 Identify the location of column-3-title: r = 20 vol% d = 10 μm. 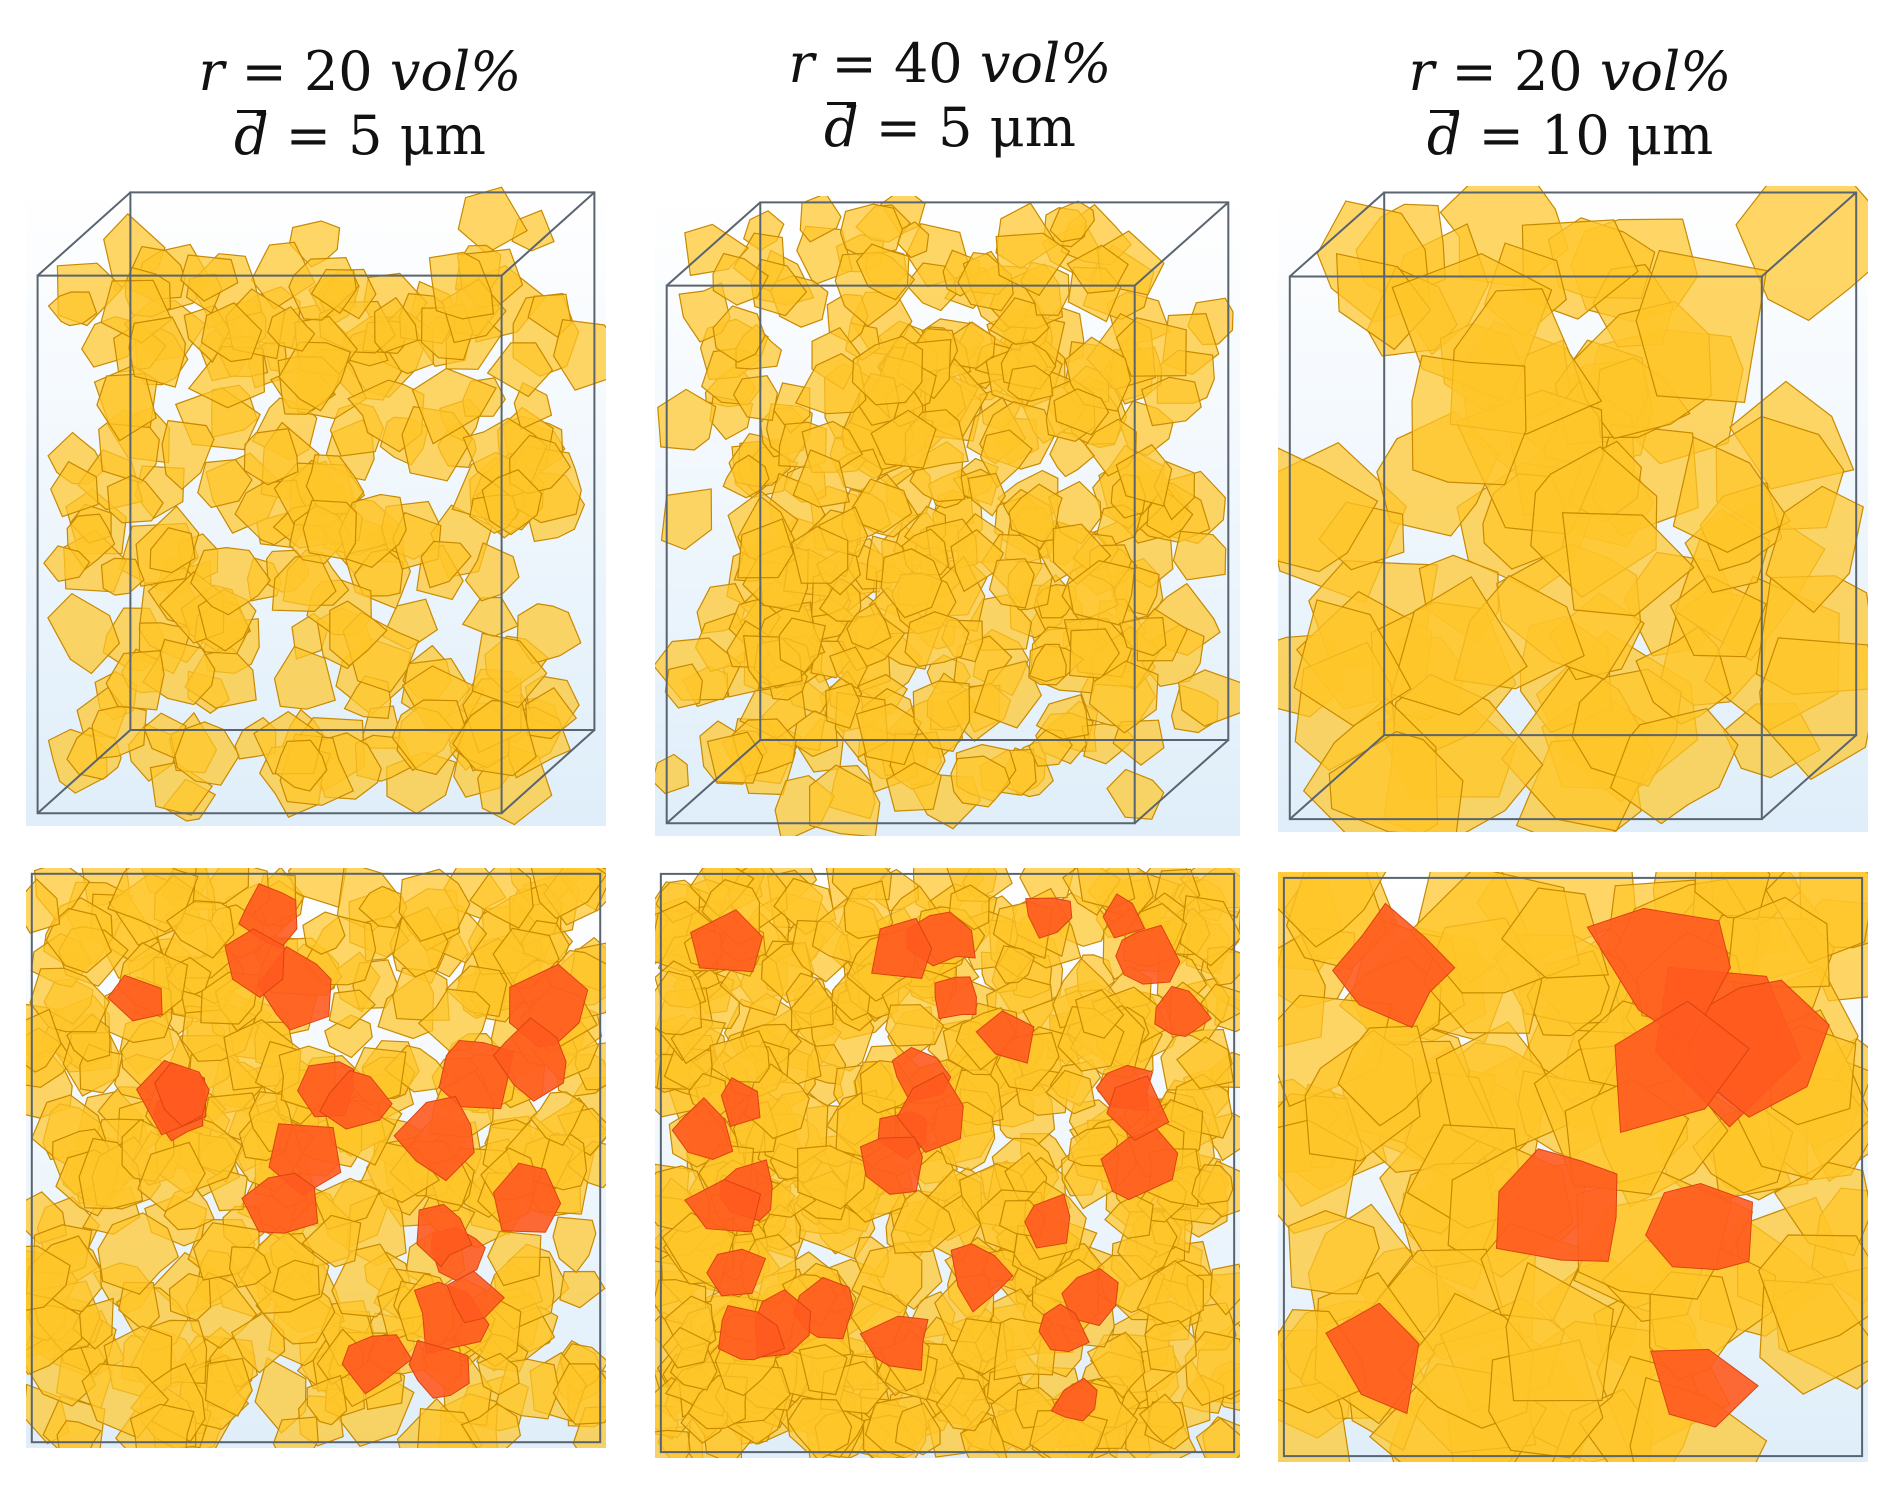
(1570, 104).